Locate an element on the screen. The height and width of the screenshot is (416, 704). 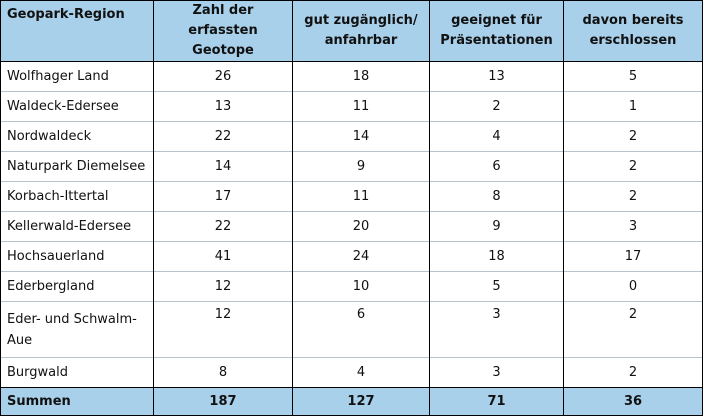
table-row: Hochsauerland 41 24 18 17 is located at coordinates (351, 256).